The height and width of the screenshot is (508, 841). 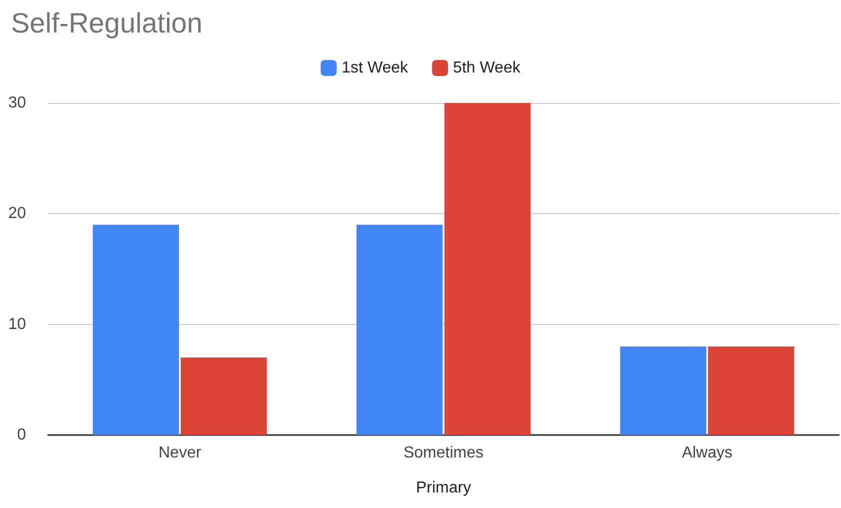 I want to click on x-tick-label: Always, so click(x=707, y=453).